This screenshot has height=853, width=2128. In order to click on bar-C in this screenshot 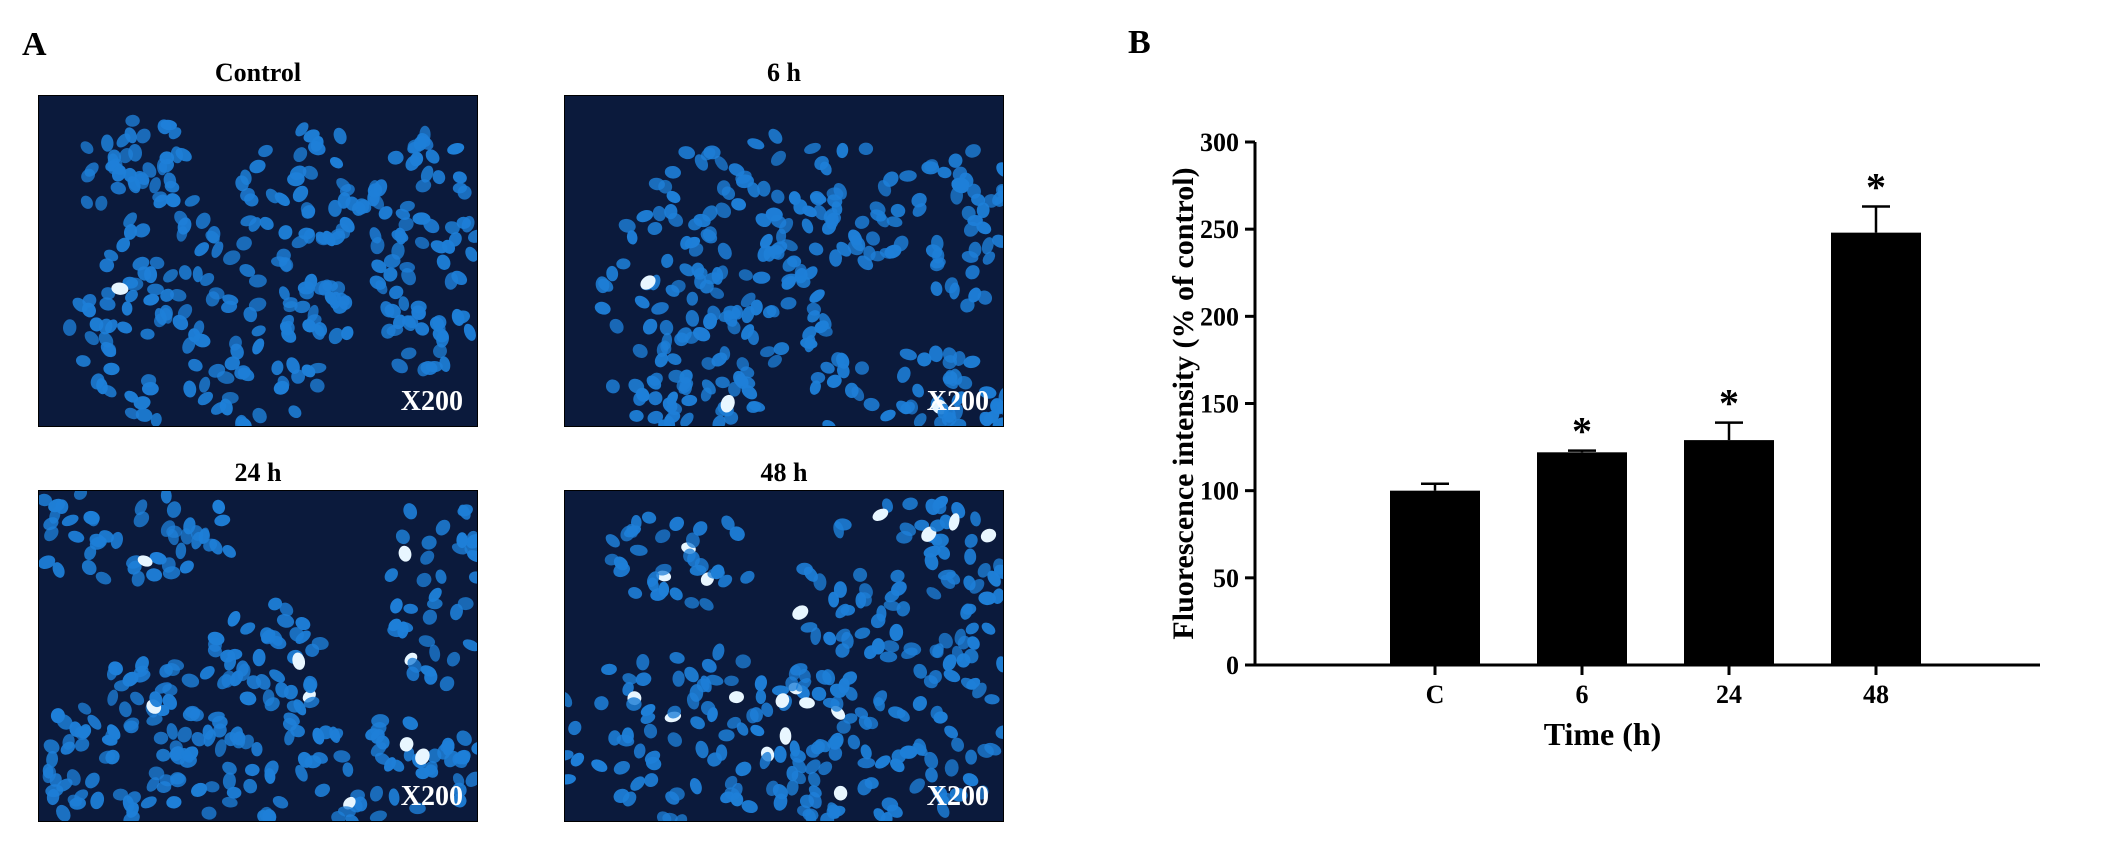, I will do `click(1435, 577)`.